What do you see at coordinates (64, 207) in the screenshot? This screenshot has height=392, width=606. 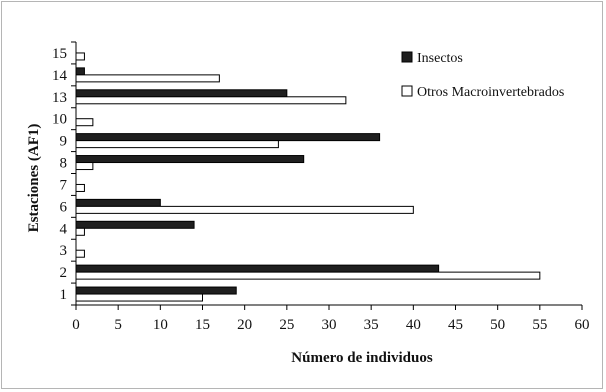 I see `y-tick-label-6: 6` at bounding box center [64, 207].